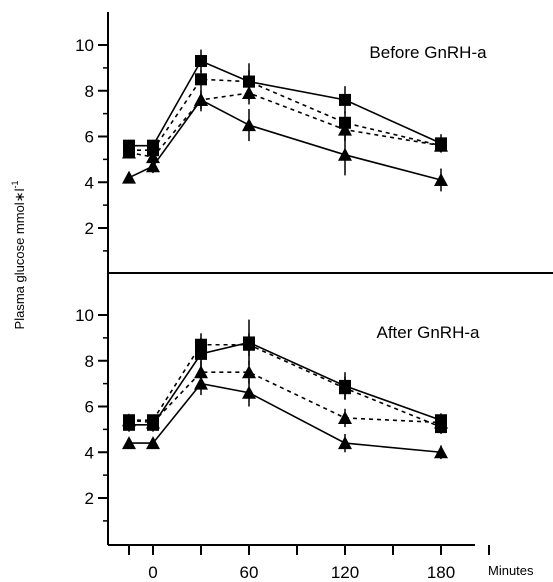 Image resolution: width=553 pixels, height=582 pixels. Describe the element at coordinates (511, 570) in the screenshot. I see `x-axis-unit-label: Minutes` at that location.